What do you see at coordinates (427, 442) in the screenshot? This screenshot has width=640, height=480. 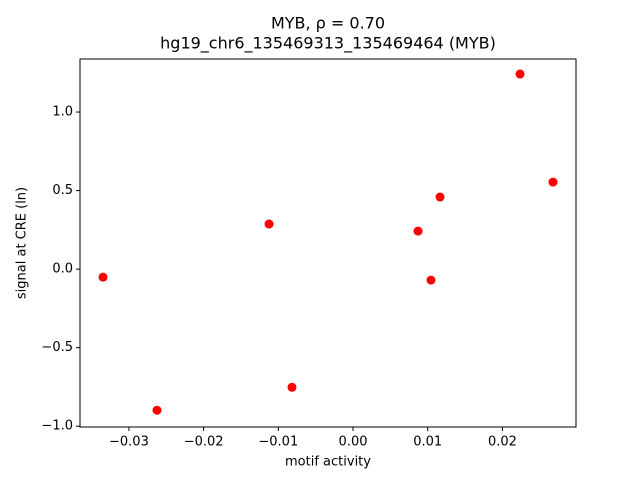 I see `x-tick-label: 0.01` at bounding box center [427, 442].